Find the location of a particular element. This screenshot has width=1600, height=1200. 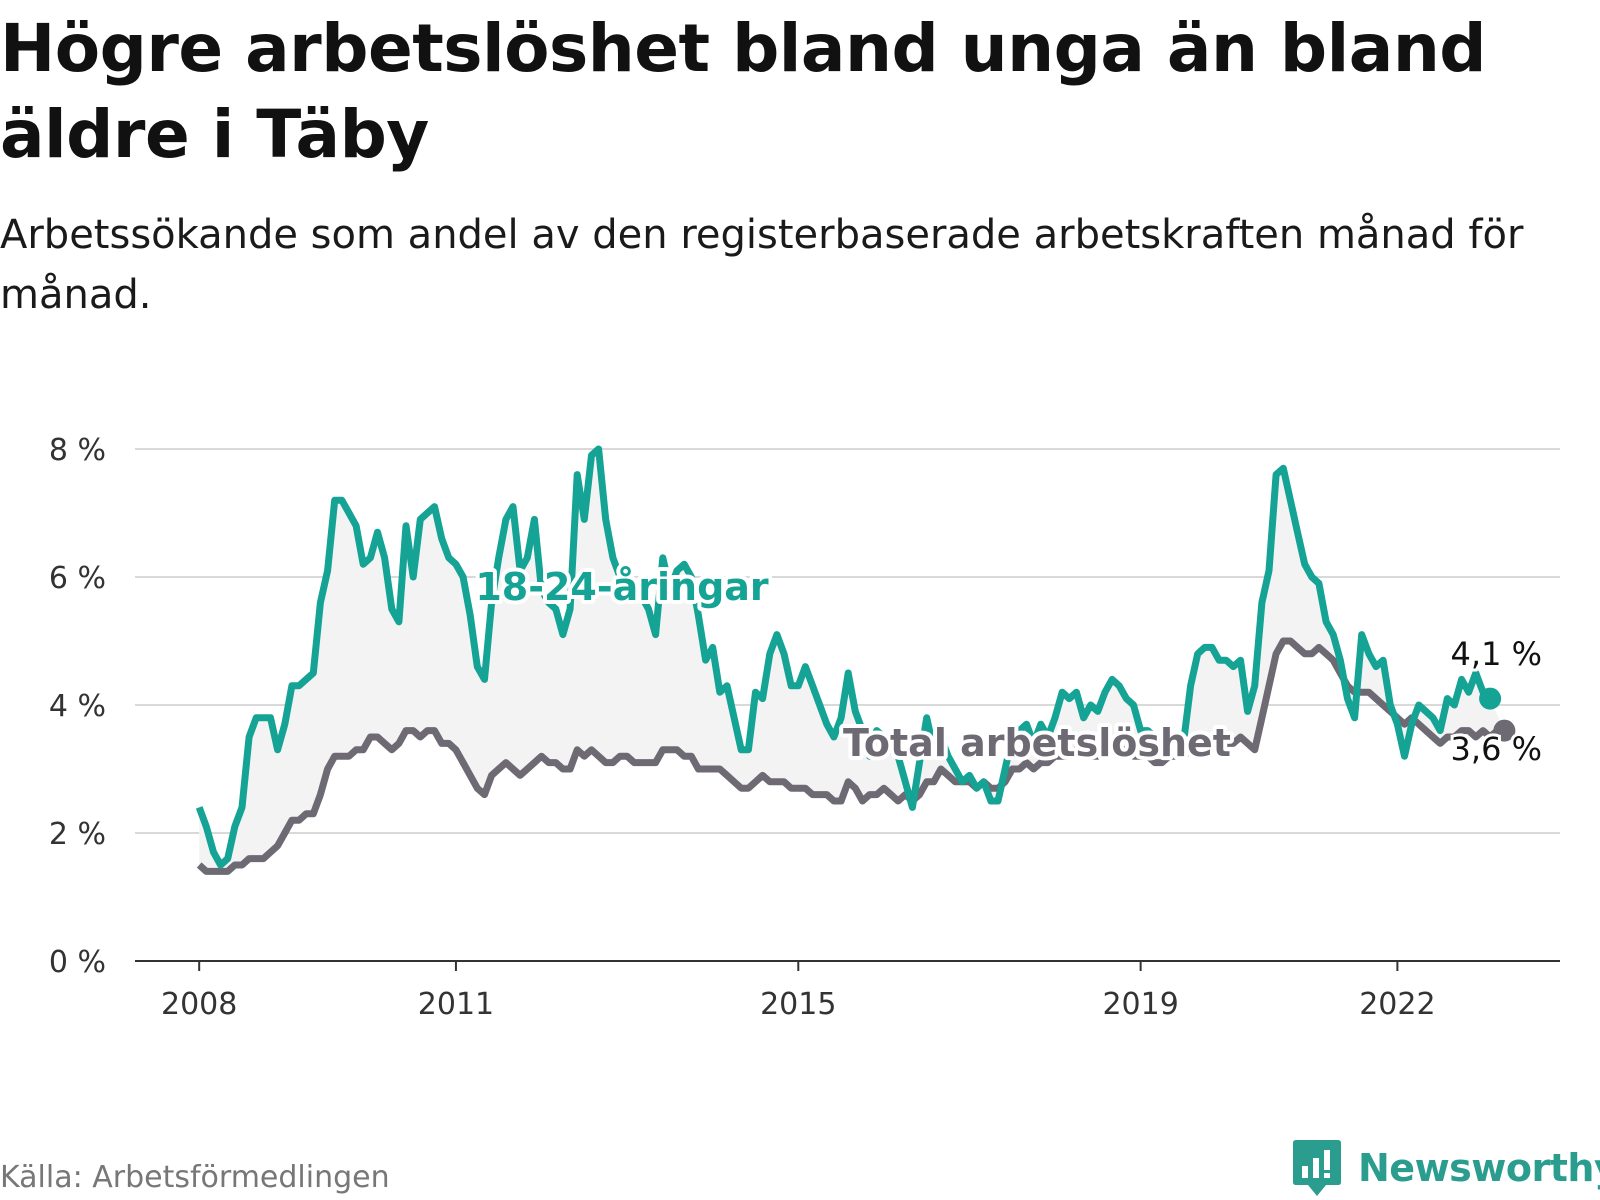

x-axis-ticks: 2008 2011 2015 2019 2022 is located at coordinates (798, 991).